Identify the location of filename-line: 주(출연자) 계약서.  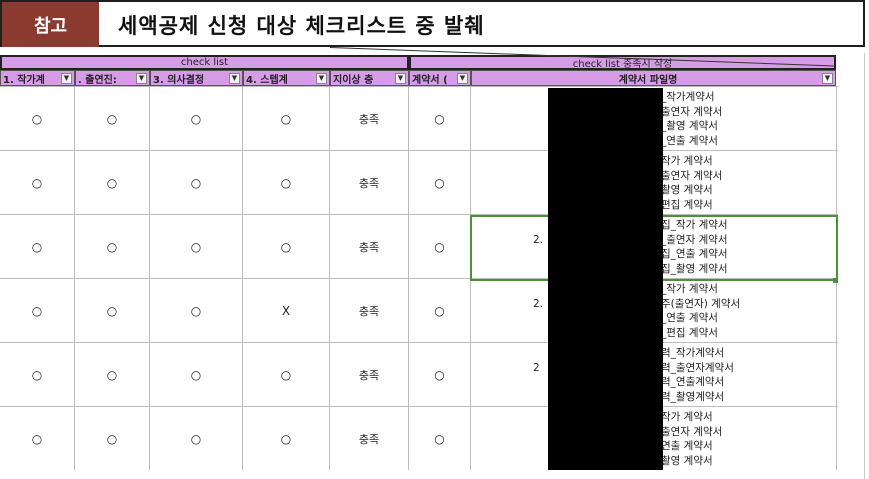
(701, 303).